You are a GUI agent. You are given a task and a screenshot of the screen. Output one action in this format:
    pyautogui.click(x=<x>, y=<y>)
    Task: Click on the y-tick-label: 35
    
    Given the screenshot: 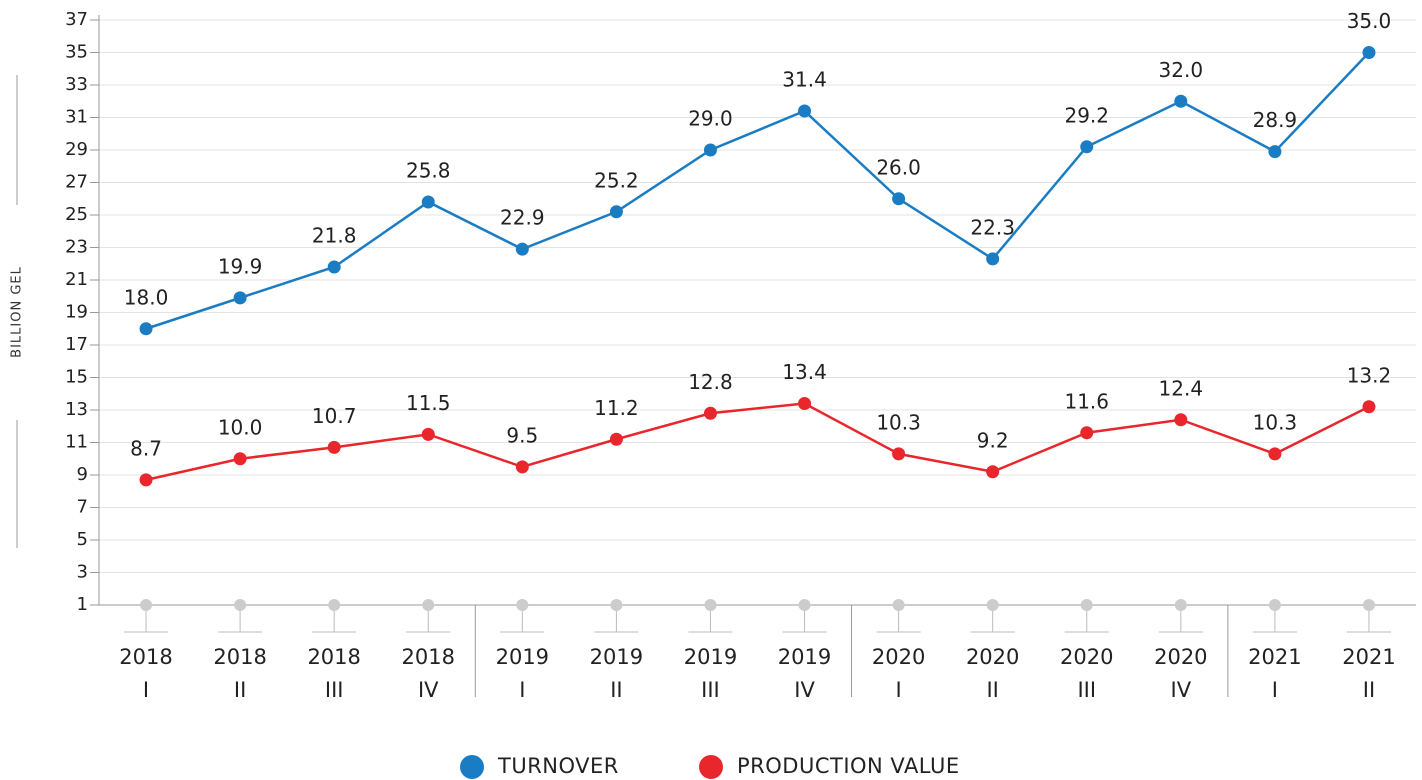 What is the action you would take?
    pyautogui.click(x=76, y=52)
    